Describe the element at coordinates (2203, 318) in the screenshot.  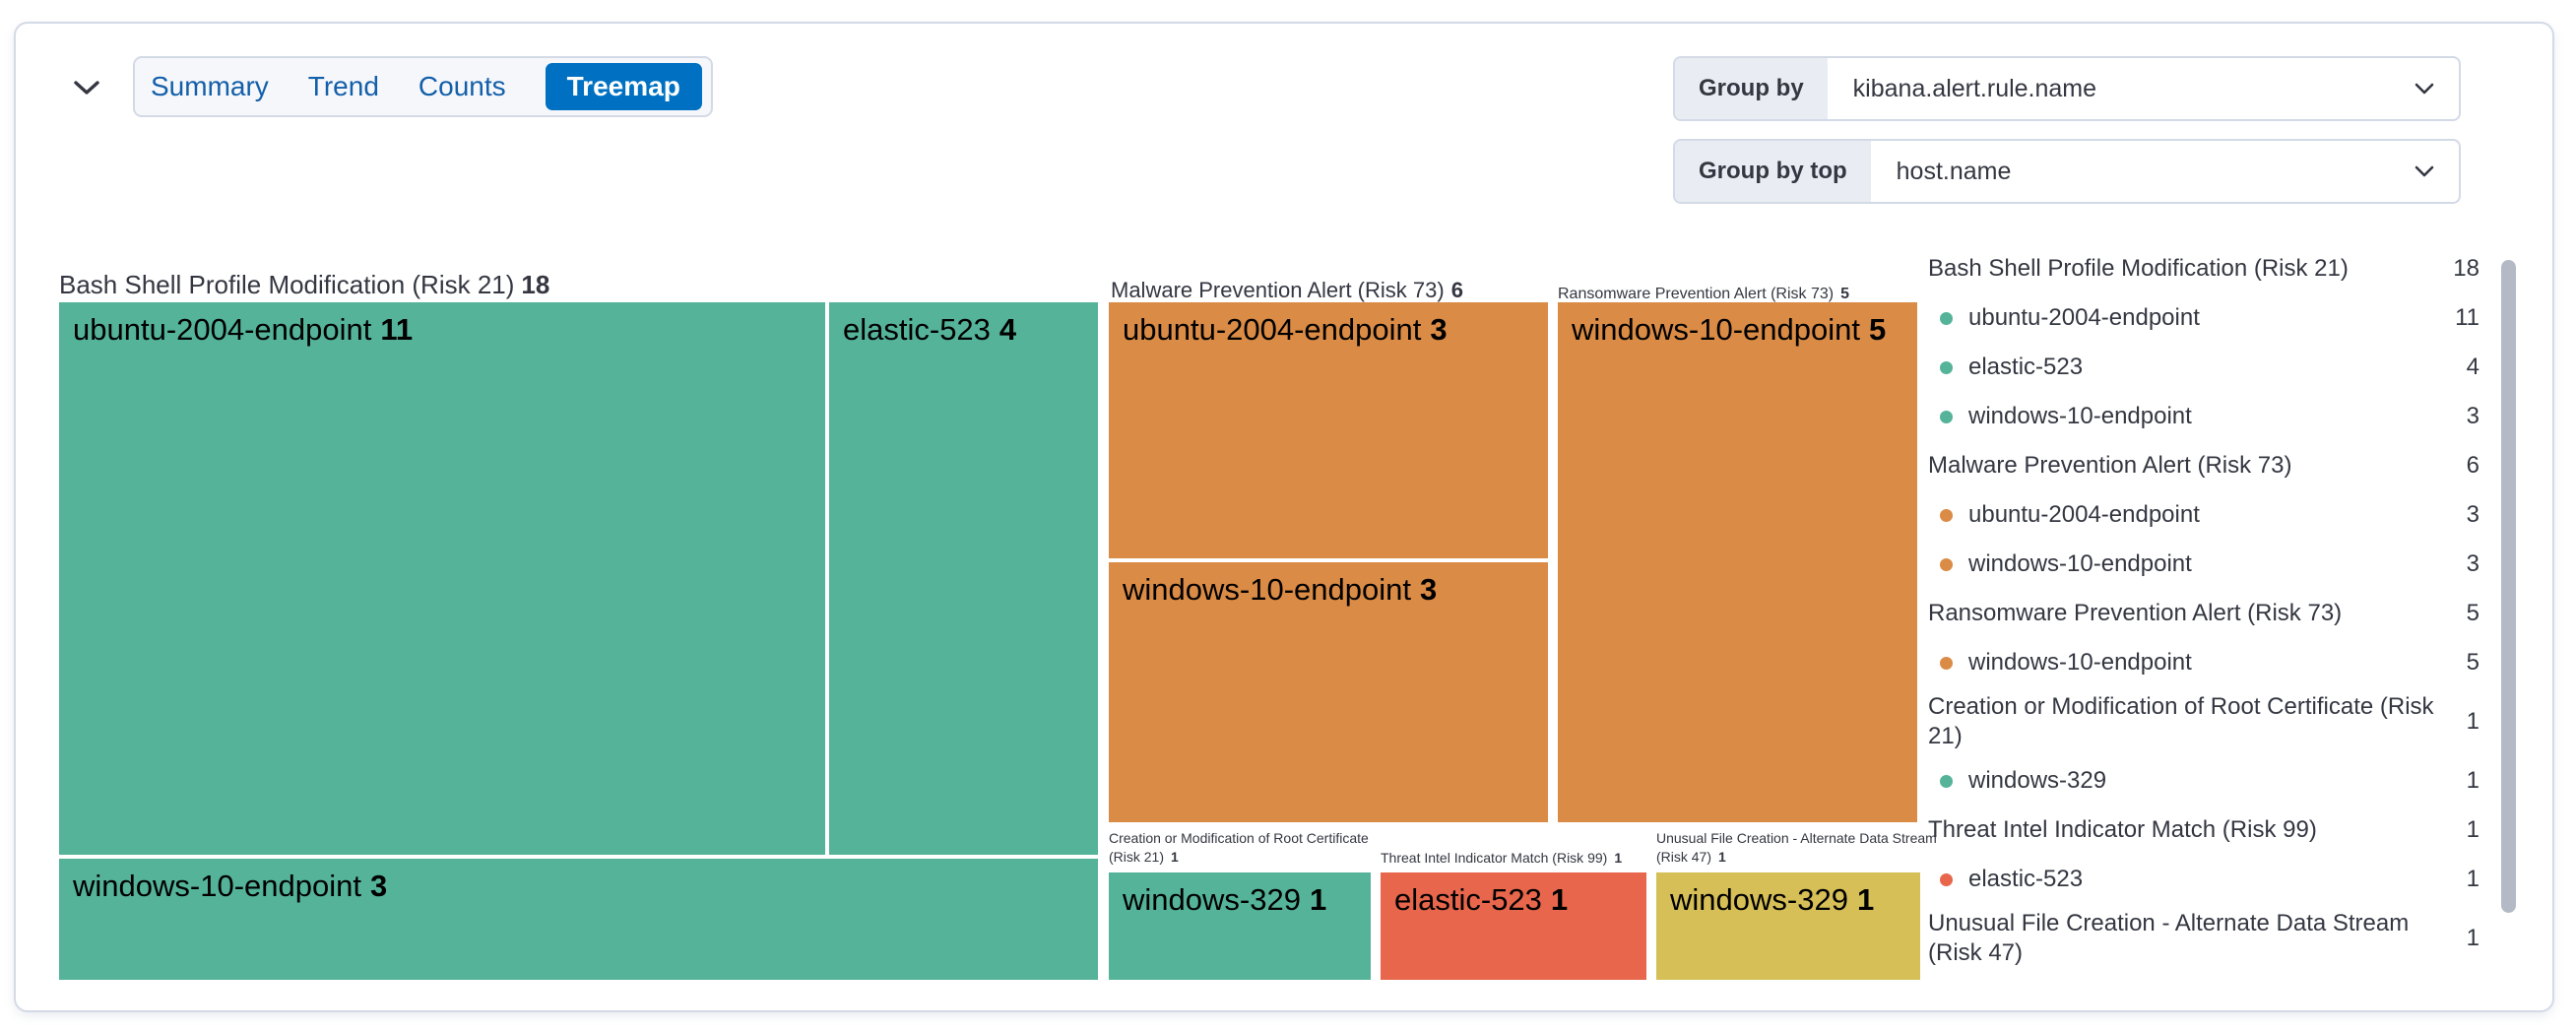
I see `legend-item-row: ubuntu-2004-endpoint 11` at that location.